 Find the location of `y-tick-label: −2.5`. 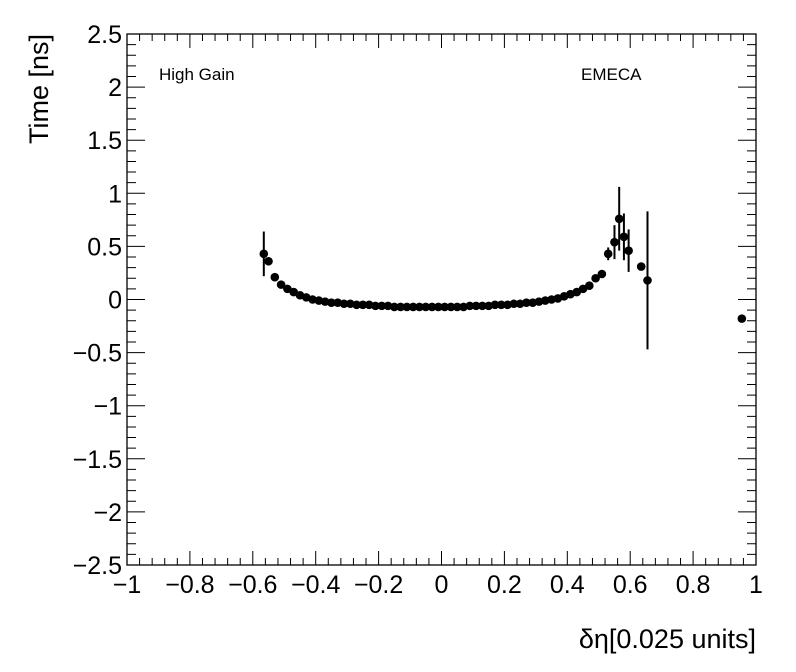

y-tick-label: −2.5 is located at coordinates (97, 566).